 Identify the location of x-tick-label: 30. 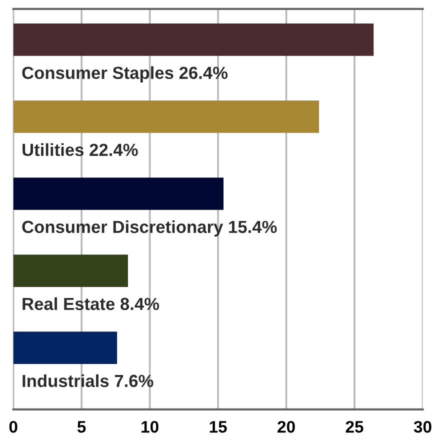
(423, 426).